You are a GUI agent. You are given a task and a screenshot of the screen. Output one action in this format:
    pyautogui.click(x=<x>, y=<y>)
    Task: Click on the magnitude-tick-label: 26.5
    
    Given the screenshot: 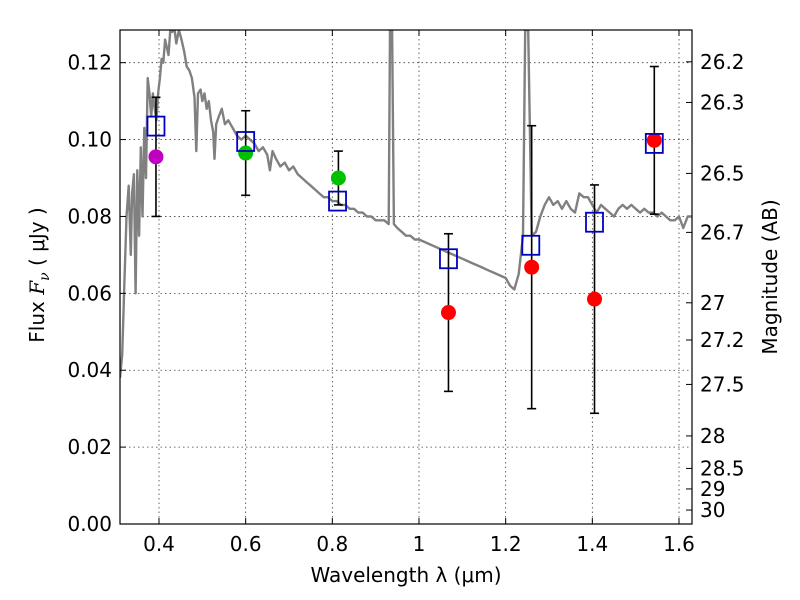 What is the action you would take?
    pyautogui.click(x=722, y=173)
    